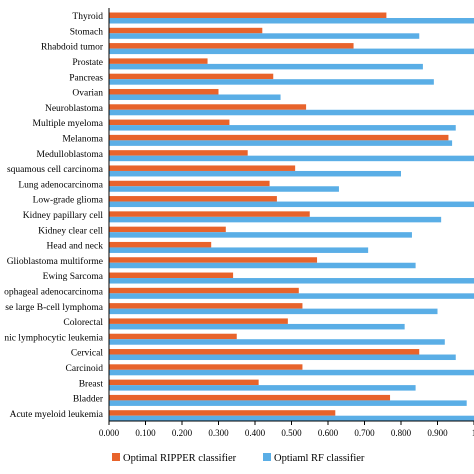 The width and height of the screenshot is (474, 474). What do you see at coordinates (291, 433) in the screenshot?
I see `x-tick-label: 0.500` at bounding box center [291, 433].